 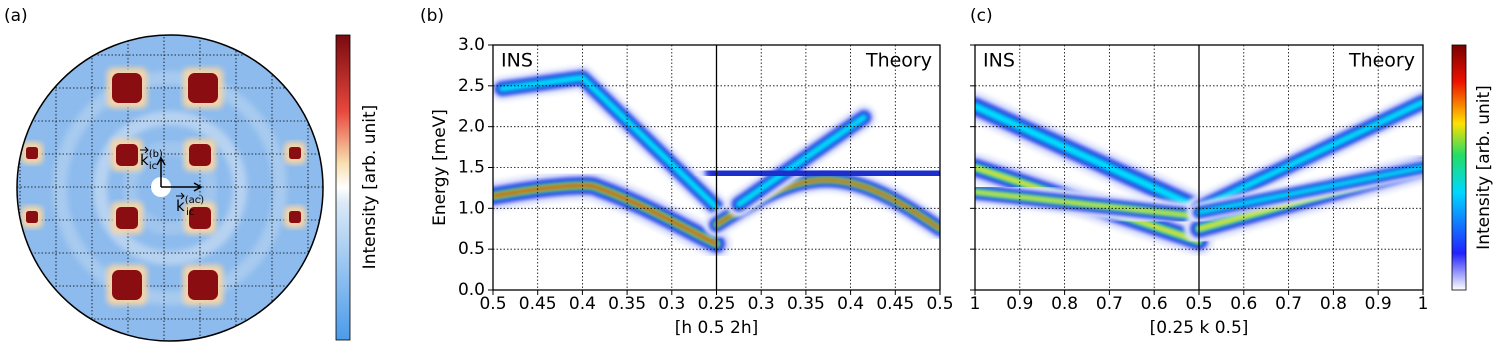 What do you see at coordinates (716, 328) in the screenshot?
I see `x-axis-label: [h 0.5 2h]` at bounding box center [716, 328].